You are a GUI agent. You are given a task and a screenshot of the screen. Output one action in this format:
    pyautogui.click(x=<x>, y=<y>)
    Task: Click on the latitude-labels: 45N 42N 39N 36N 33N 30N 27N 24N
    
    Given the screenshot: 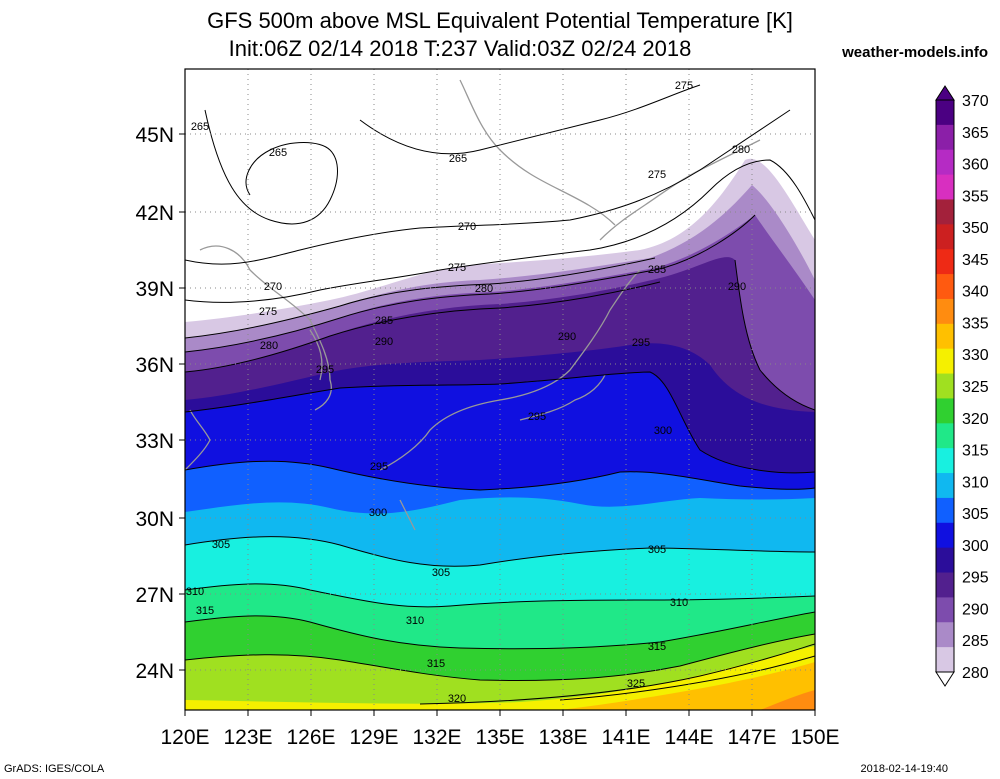 What is the action you would take?
    pyautogui.click(x=154, y=403)
    